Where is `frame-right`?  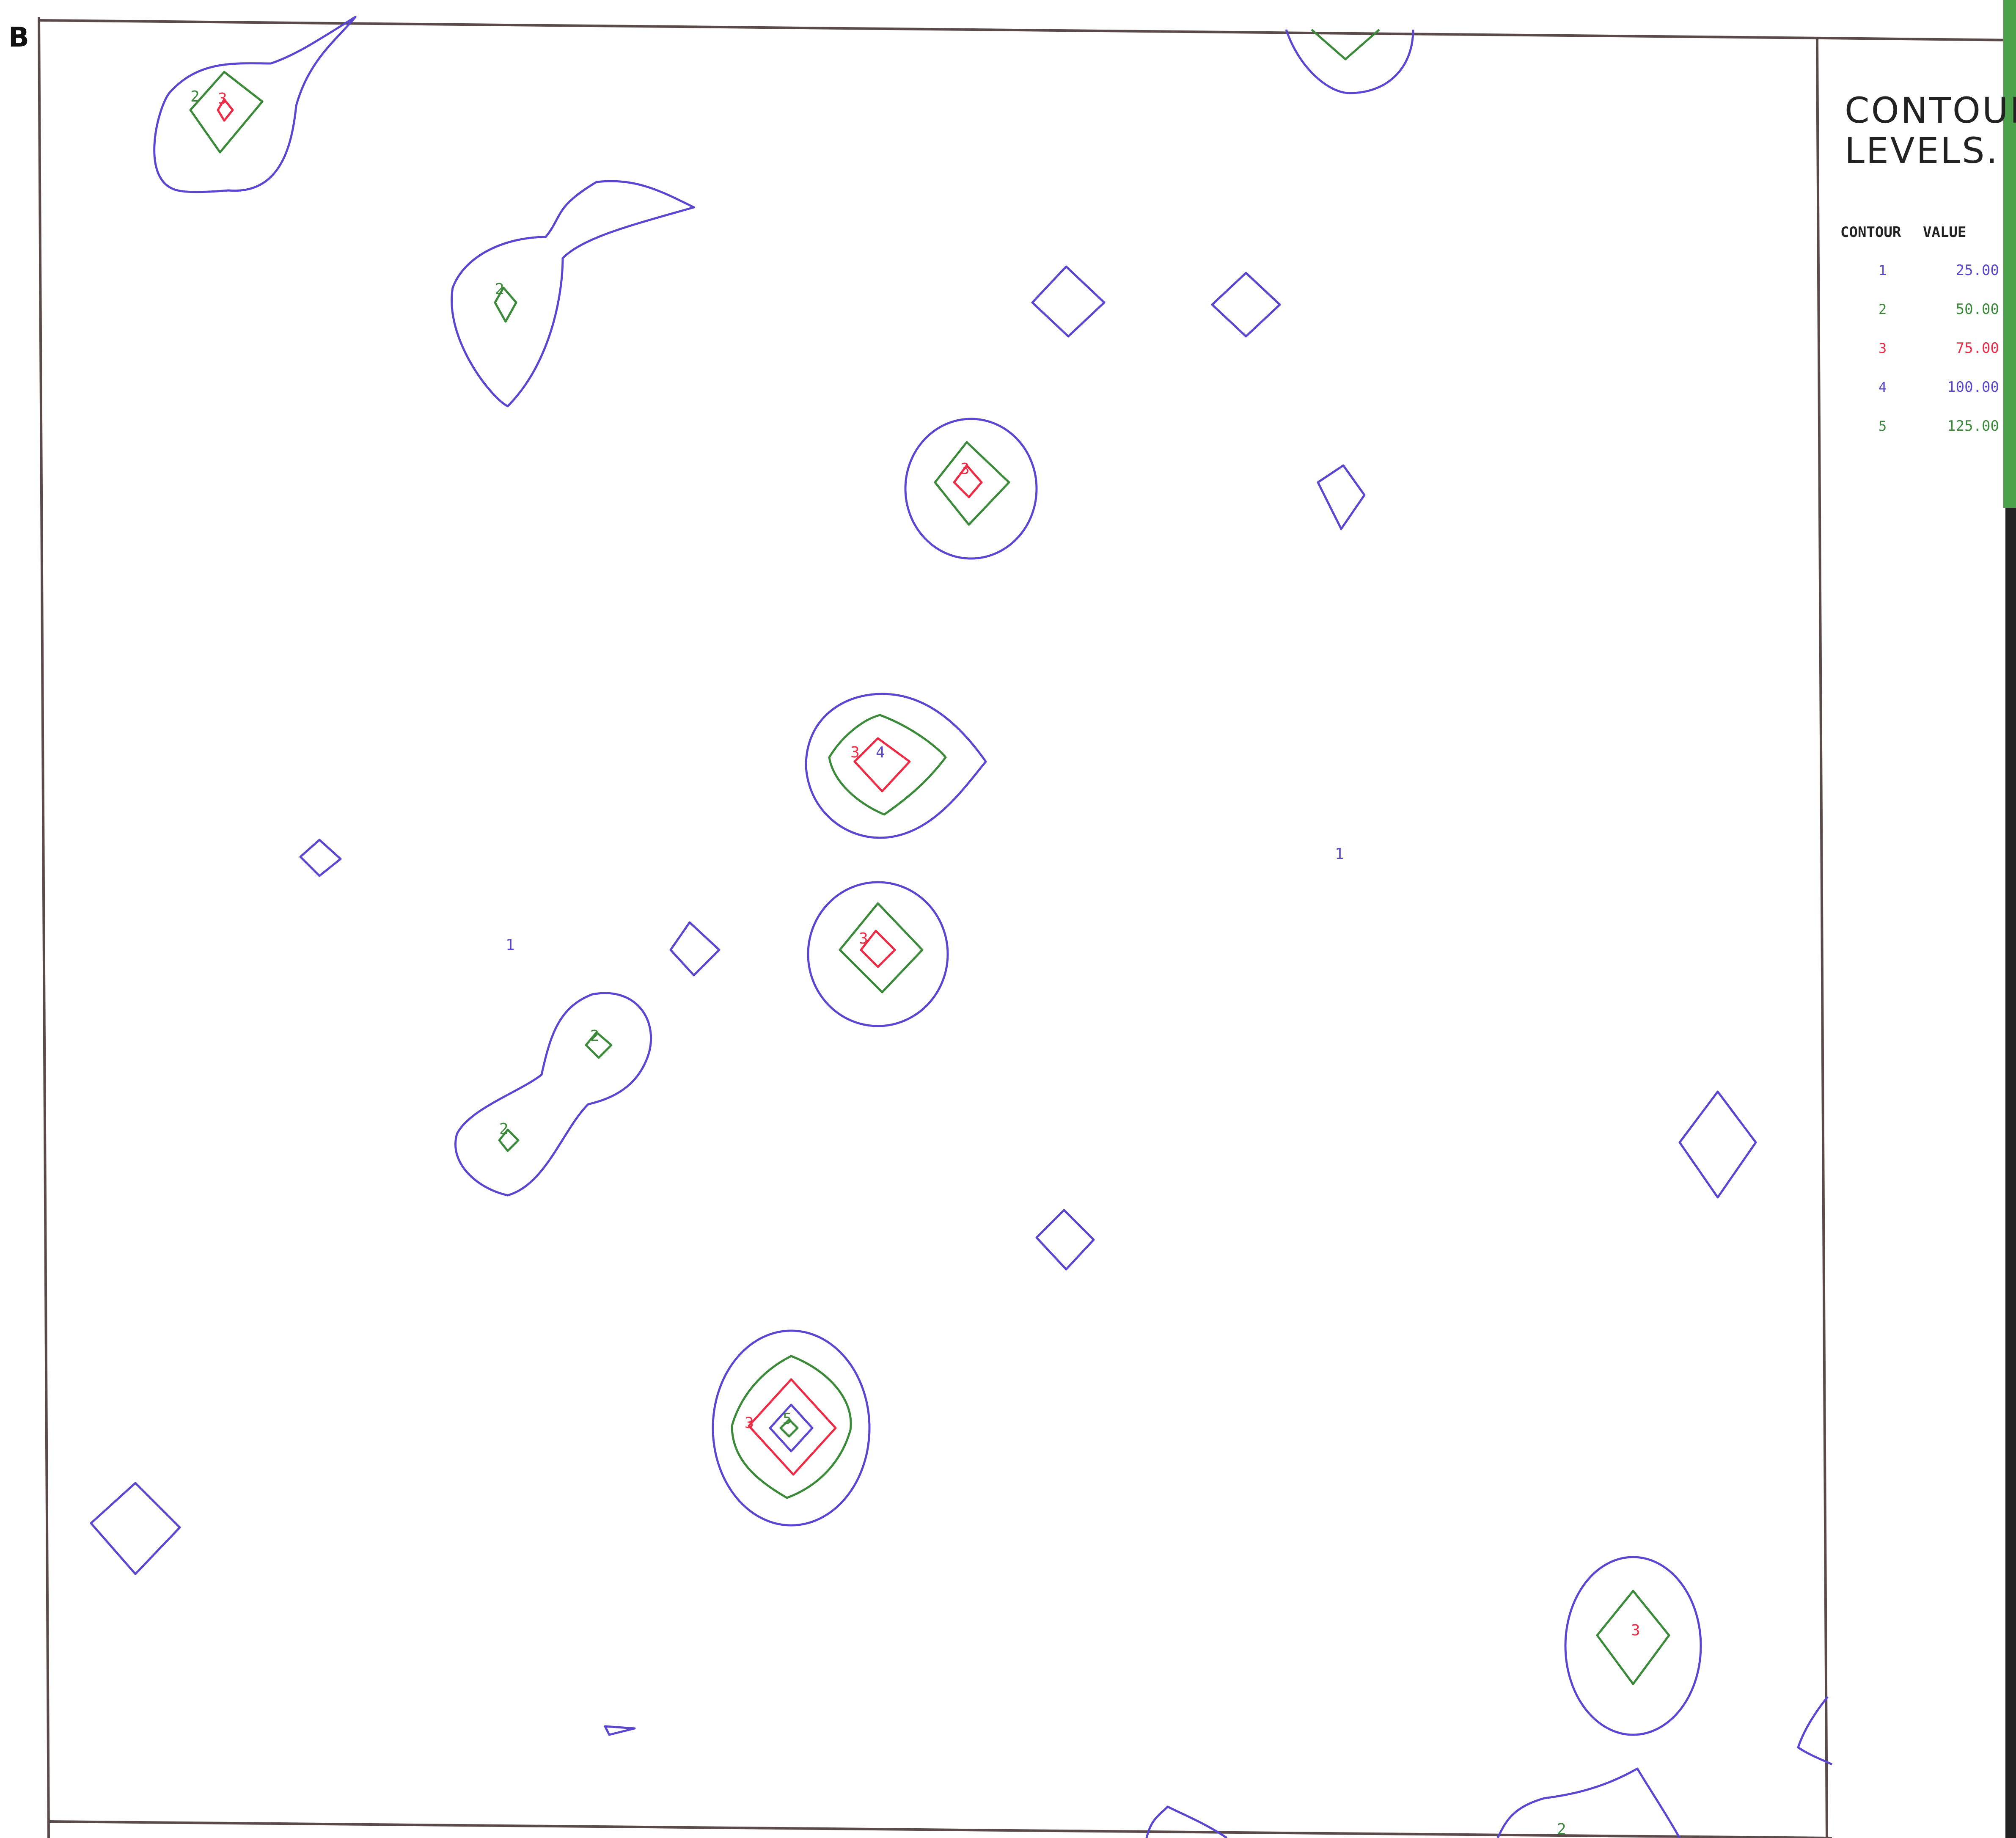 frame-right is located at coordinates (1822, 938).